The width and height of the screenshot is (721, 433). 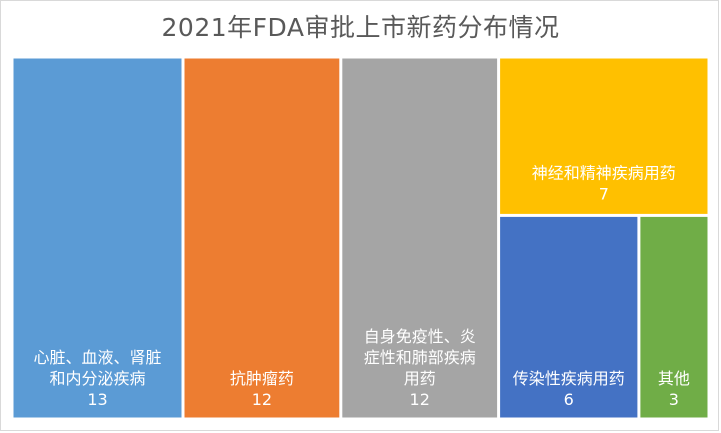 What do you see at coordinates (97, 399) in the screenshot?
I see `tile-value-label: 13` at bounding box center [97, 399].